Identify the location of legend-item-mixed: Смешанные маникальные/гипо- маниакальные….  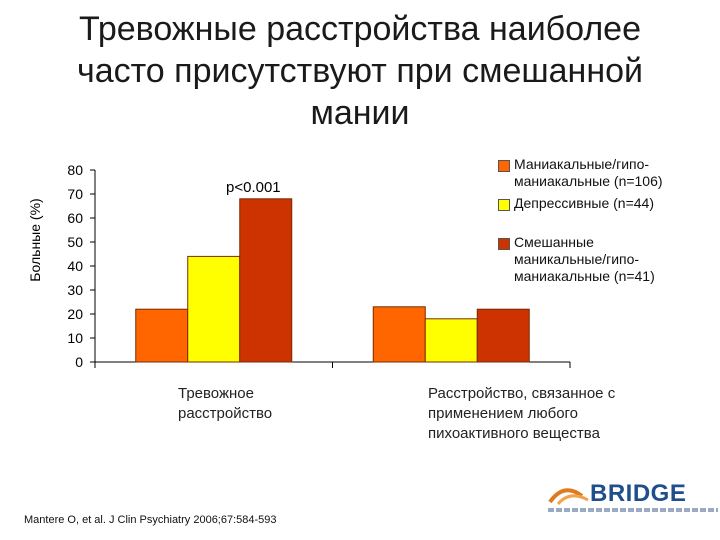
(576, 259).